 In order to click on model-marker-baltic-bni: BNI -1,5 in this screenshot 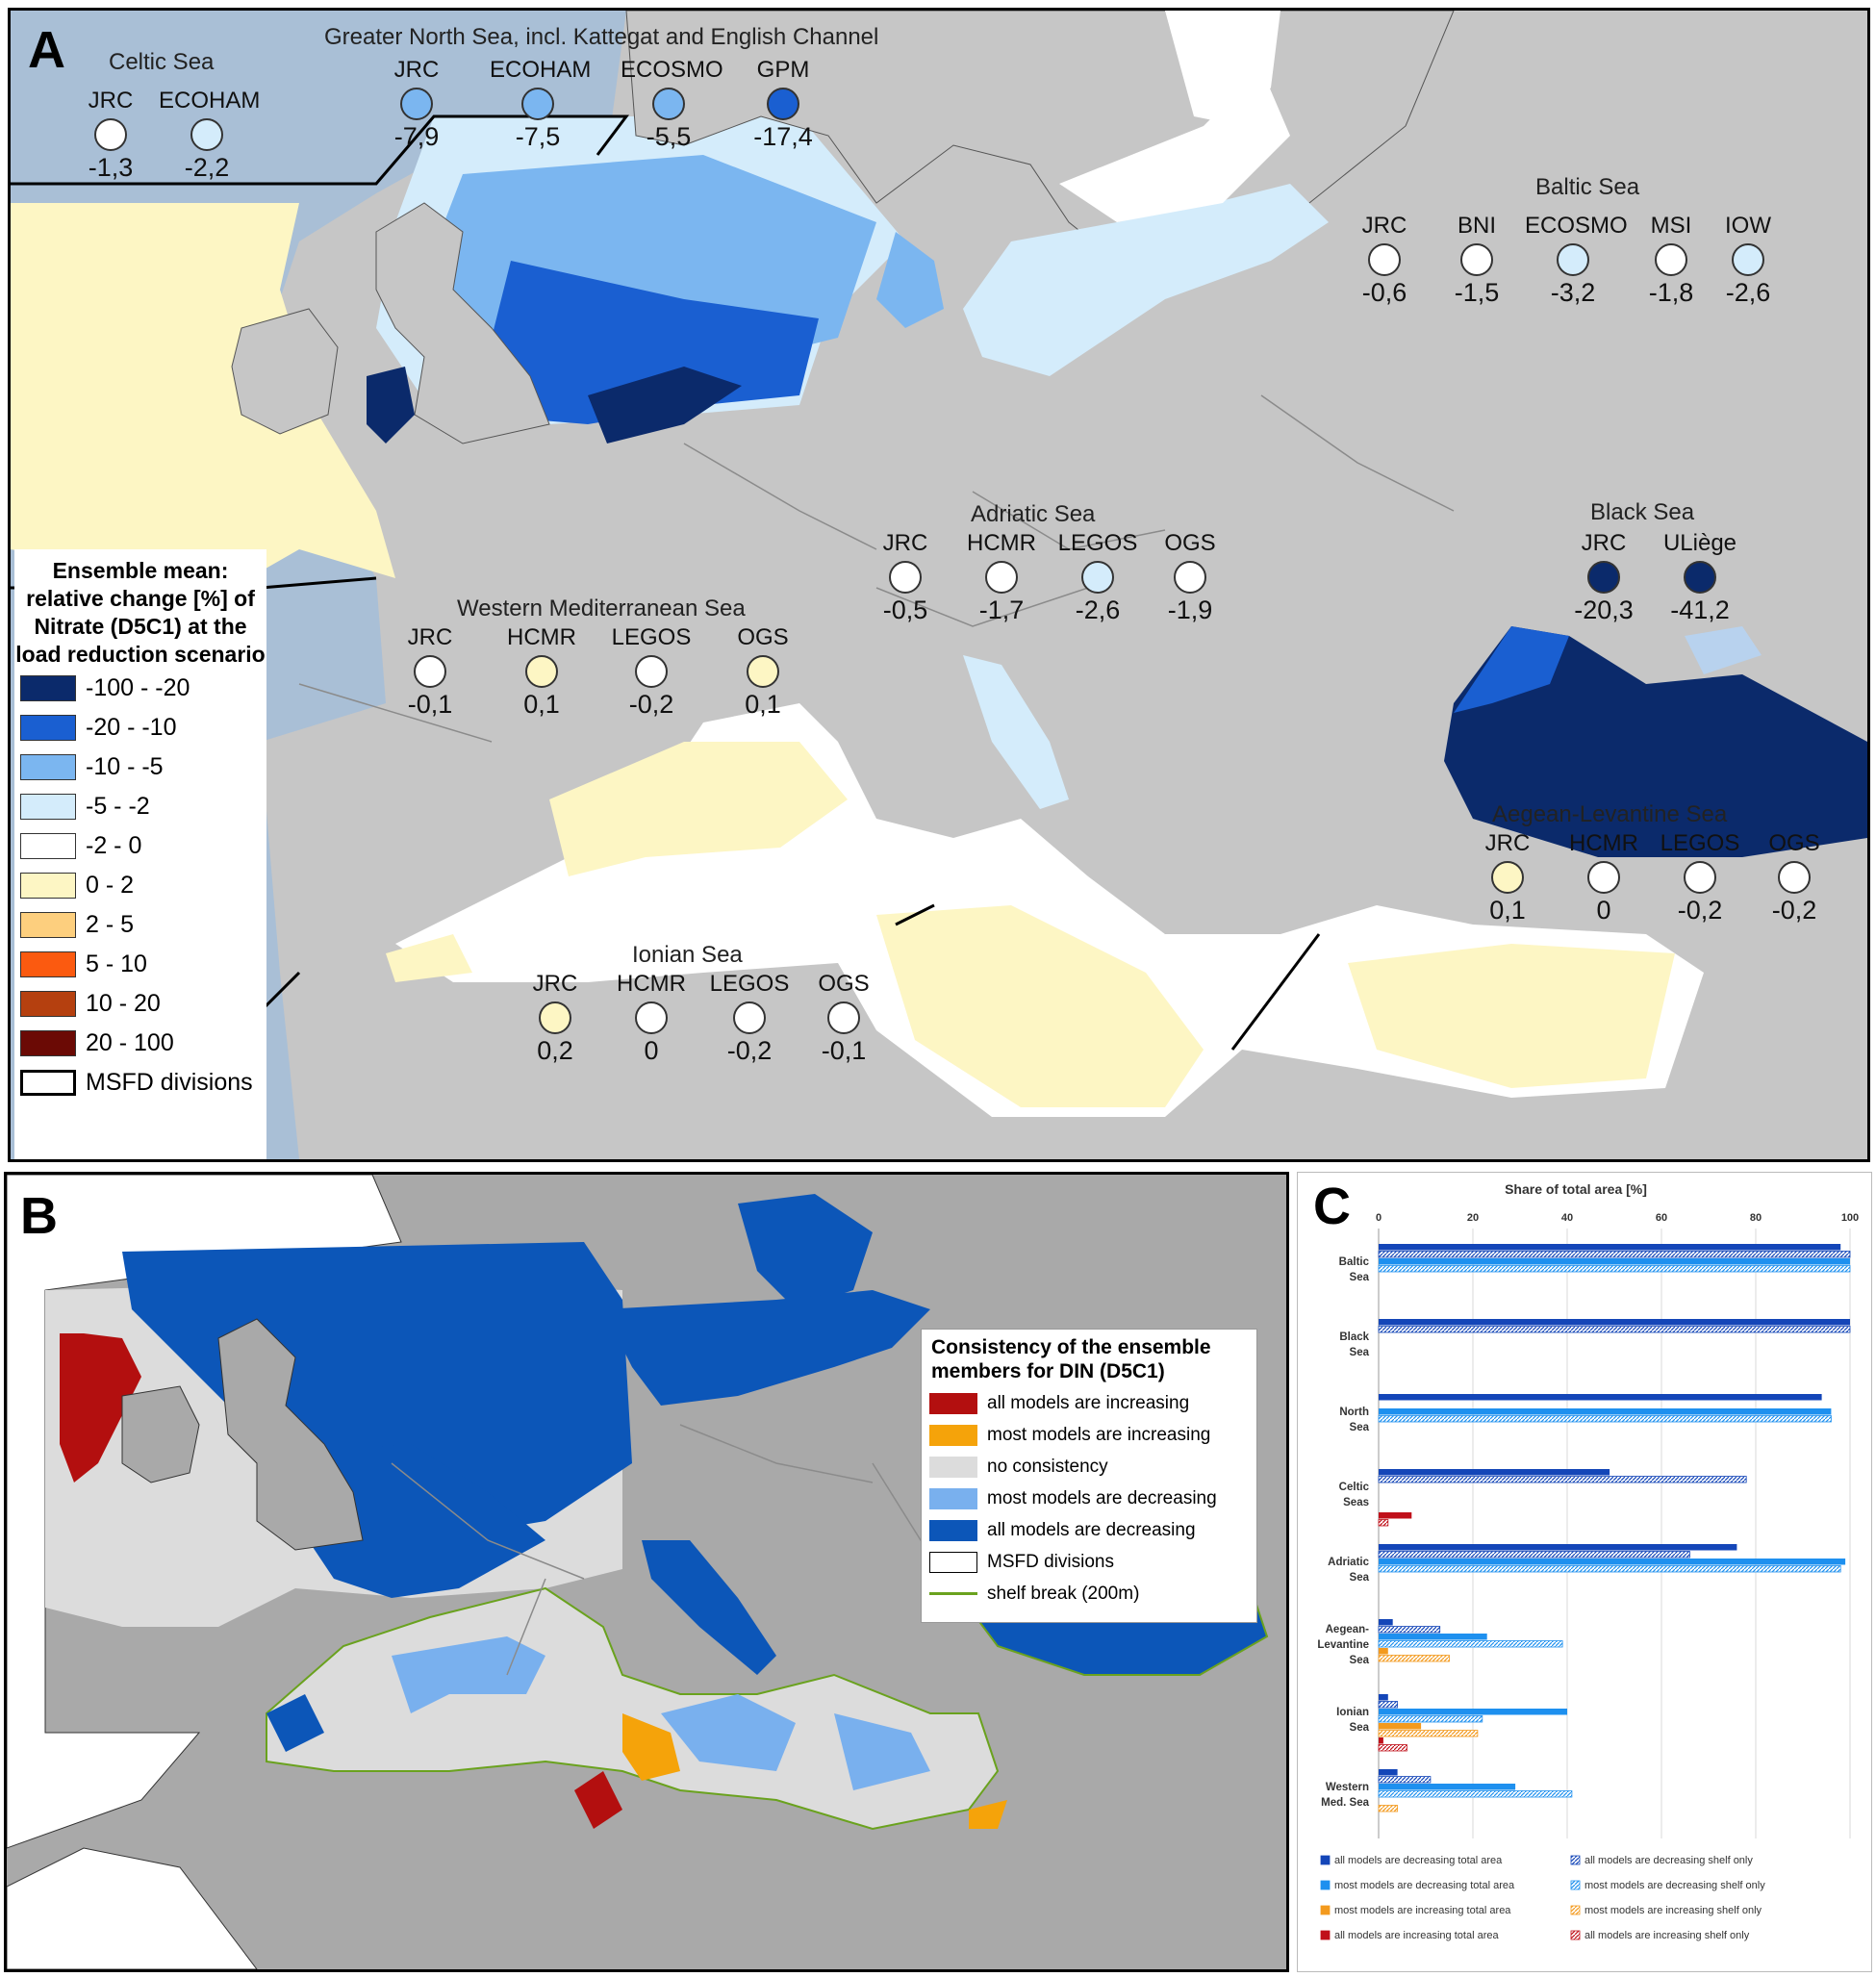, I will do `click(1477, 260)`.